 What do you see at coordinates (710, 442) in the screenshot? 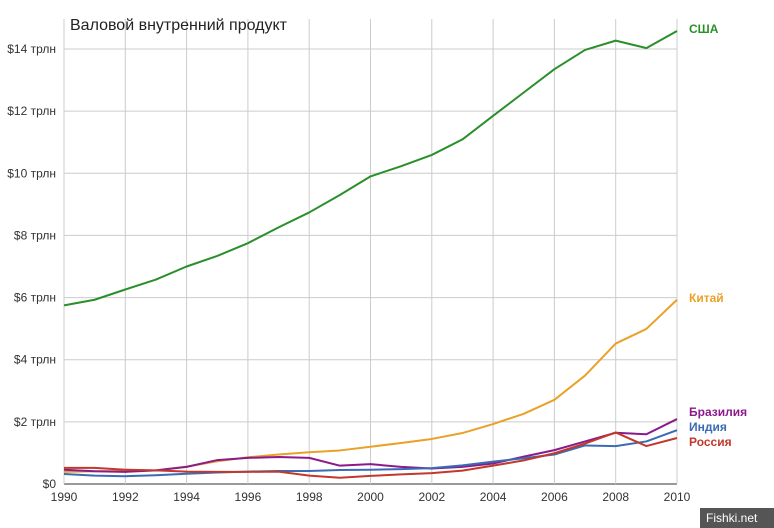
I see `series-label: Россия` at bounding box center [710, 442].